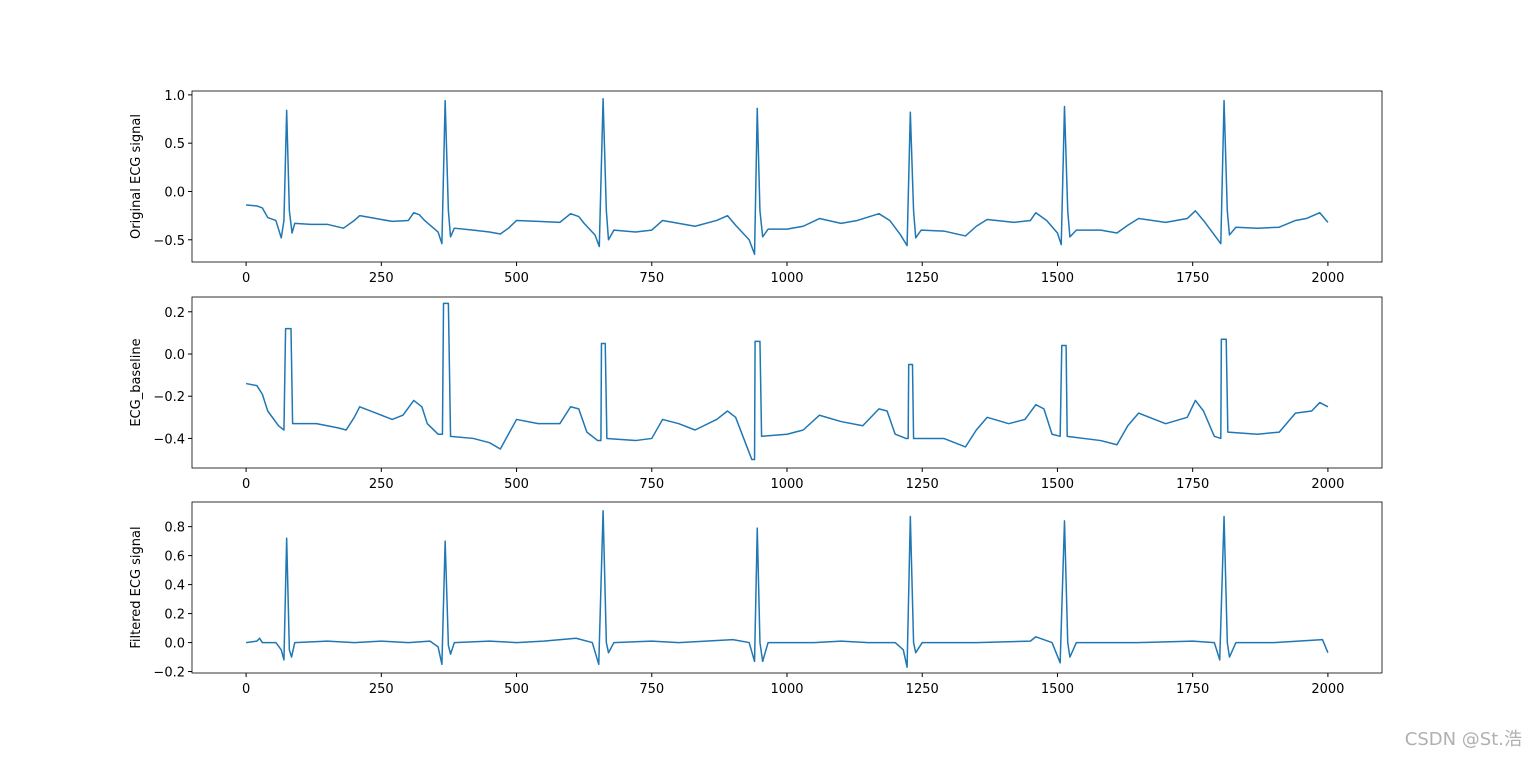  What do you see at coordinates (136, 382) in the screenshot?
I see `y-axis-label: ECG_baseline` at bounding box center [136, 382].